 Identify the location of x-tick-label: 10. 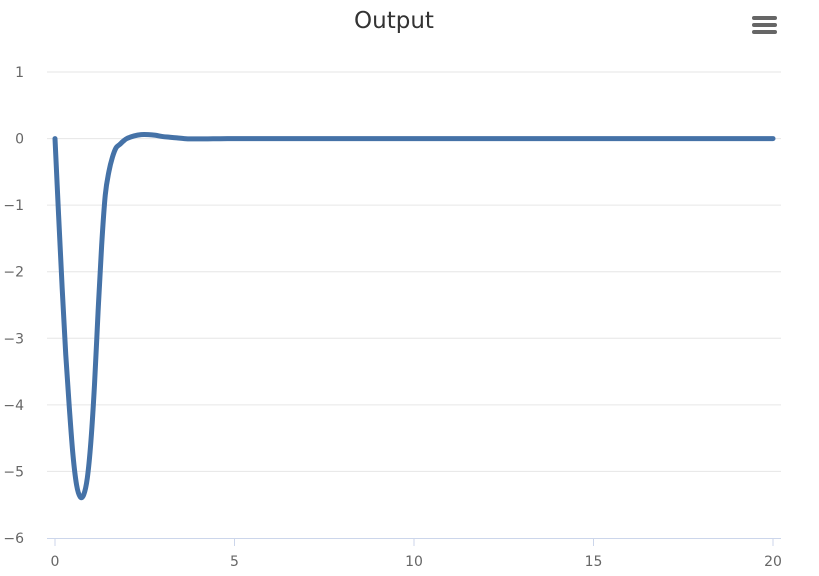
(414, 562).